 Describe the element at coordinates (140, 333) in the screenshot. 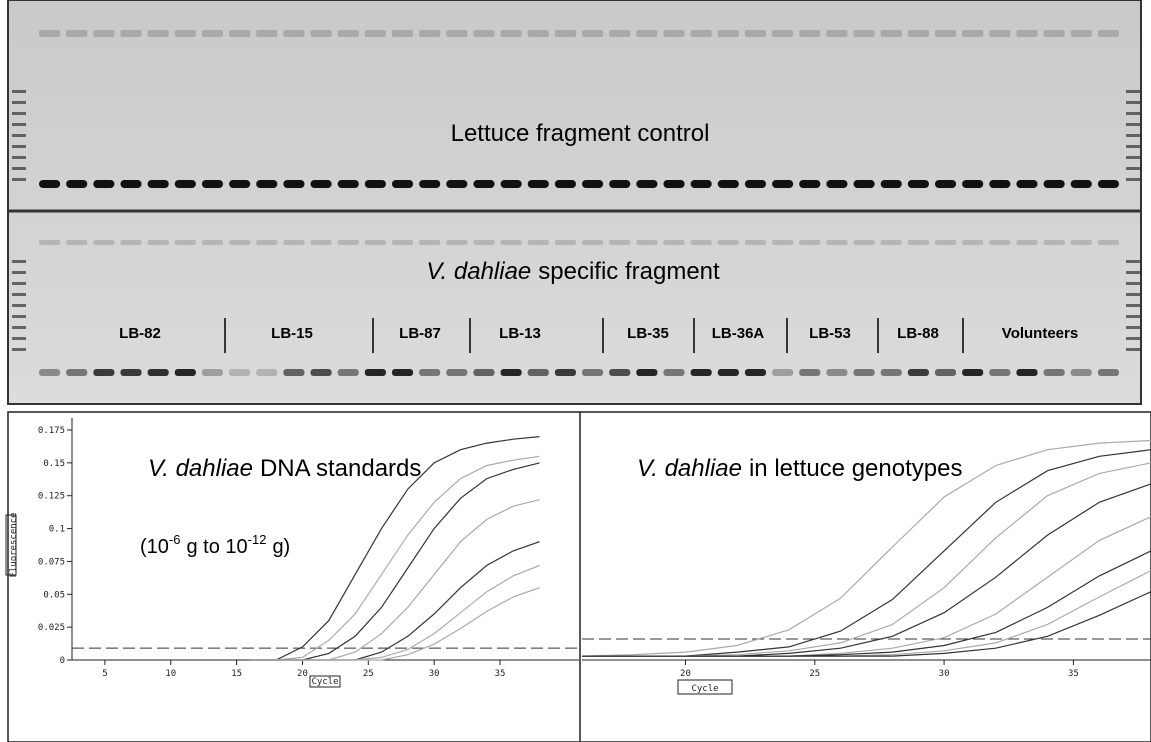

I see `group-label: LB-82` at that location.